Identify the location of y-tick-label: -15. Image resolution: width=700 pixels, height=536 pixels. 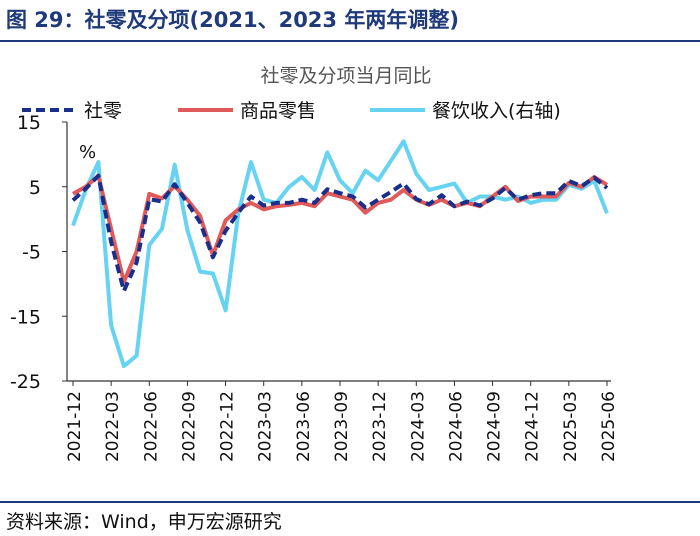
(25, 317).